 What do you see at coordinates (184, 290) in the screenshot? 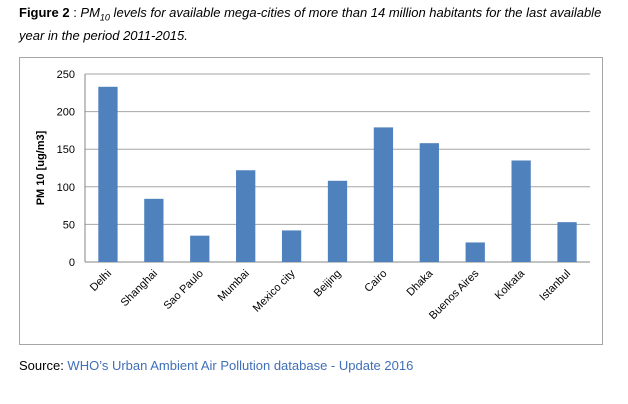
I see `x-tick-label: Sao Paulo` at bounding box center [184, 290].